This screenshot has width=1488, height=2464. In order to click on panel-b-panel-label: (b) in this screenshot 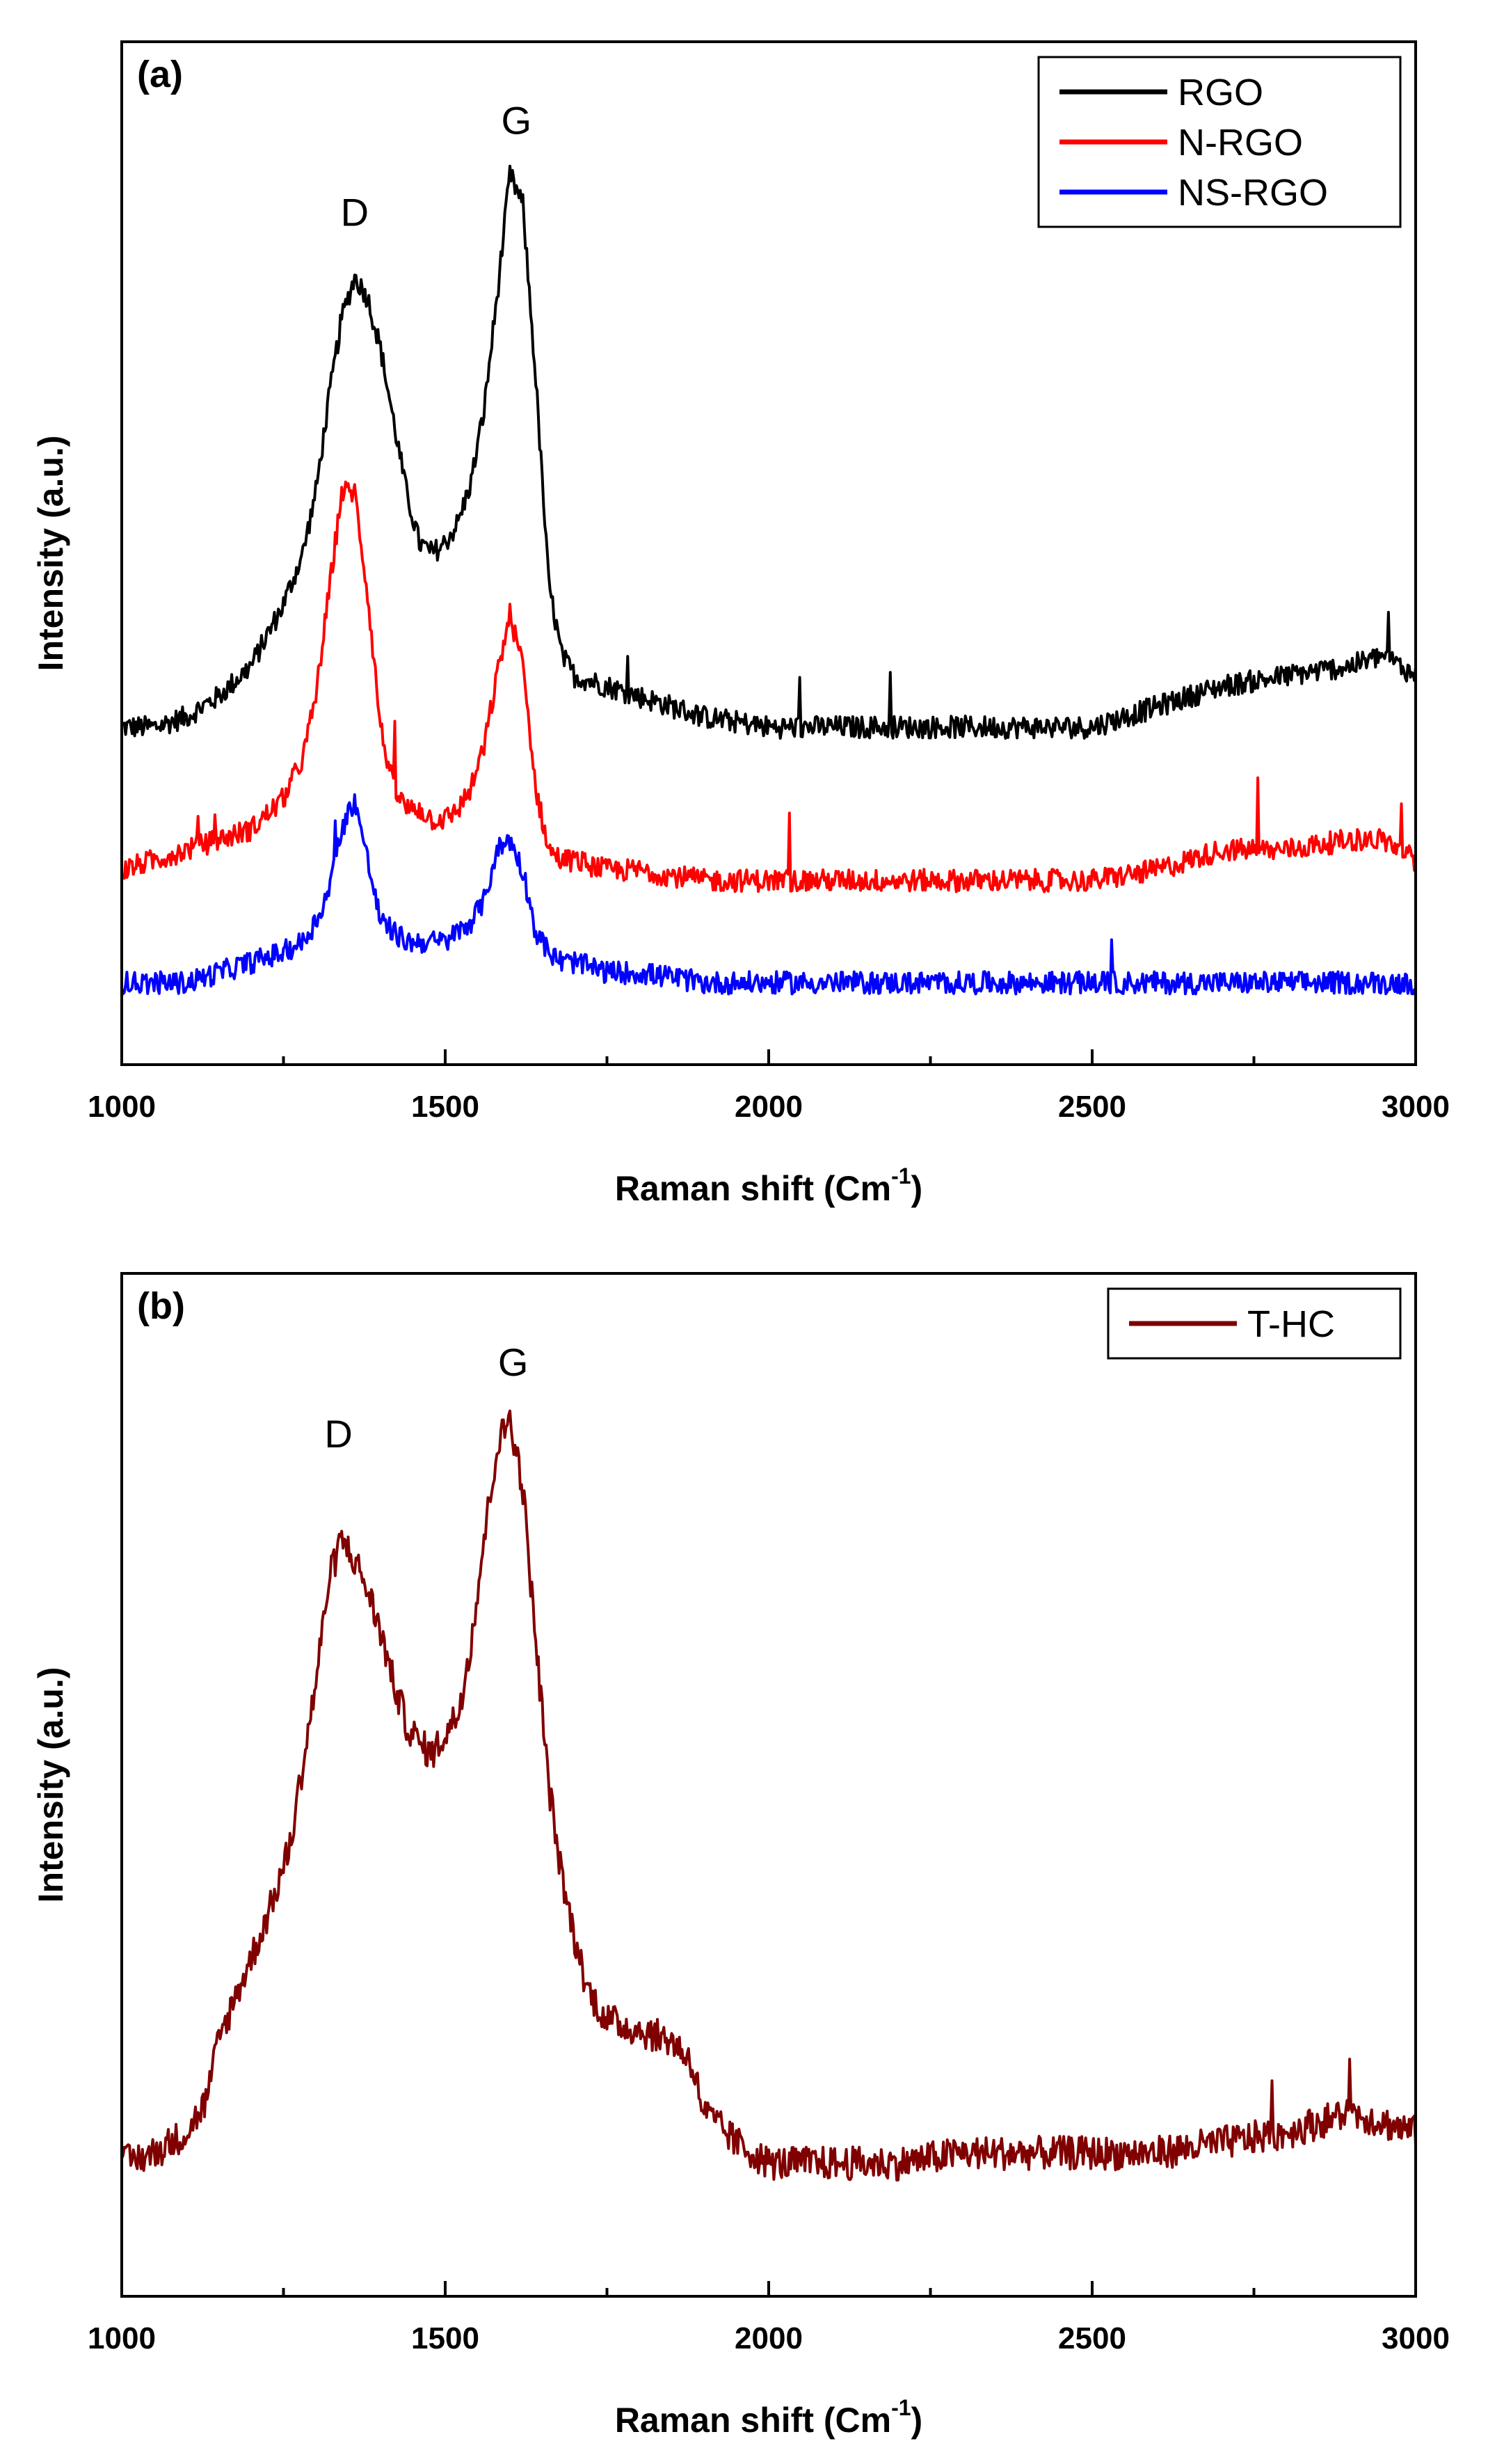, I will do `click(161, 1306)`.